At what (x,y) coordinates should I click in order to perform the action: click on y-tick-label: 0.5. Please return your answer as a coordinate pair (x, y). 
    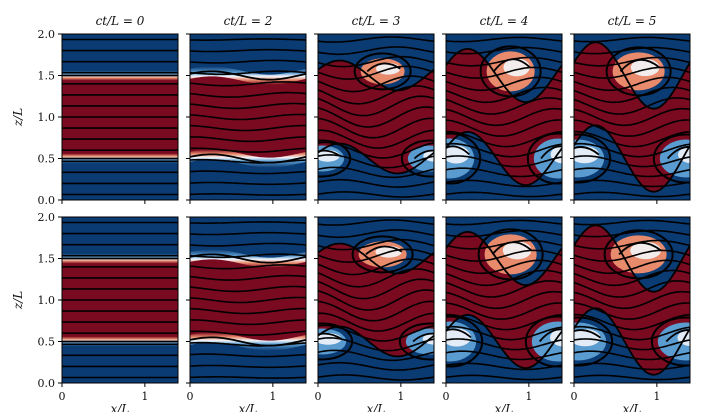
    Looking at the image, I should click on (47, 342).